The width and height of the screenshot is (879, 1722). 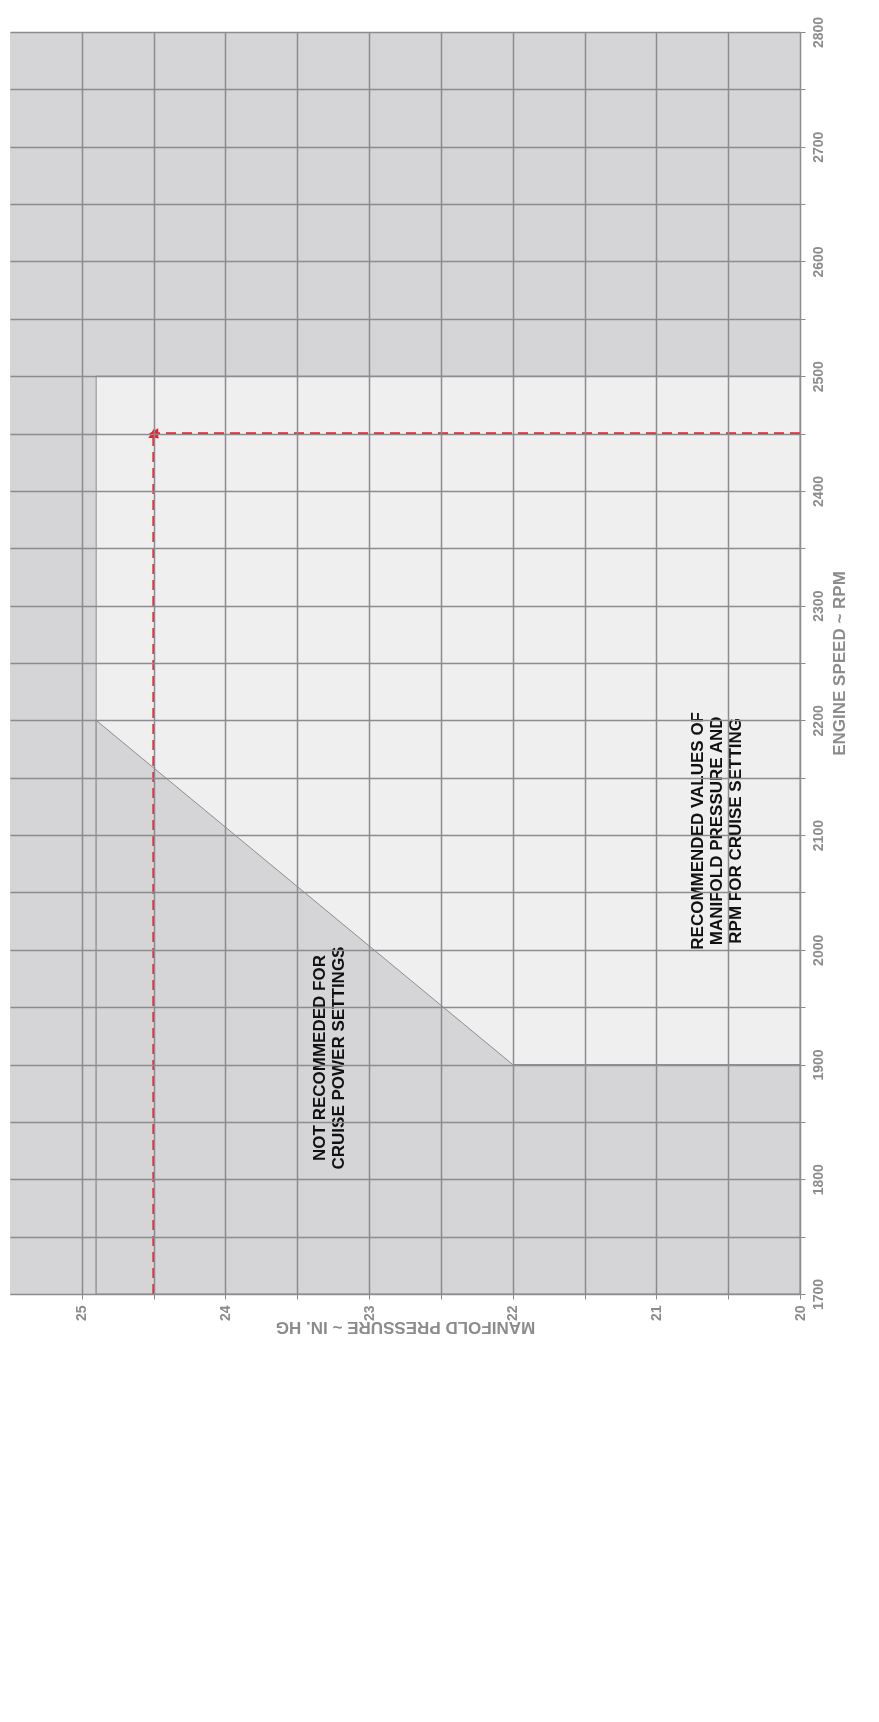 What do you see at coordinates (799, 1313) in the screenshot?
I see `x-tick-label: 20` at bounding box center [799, 1313].